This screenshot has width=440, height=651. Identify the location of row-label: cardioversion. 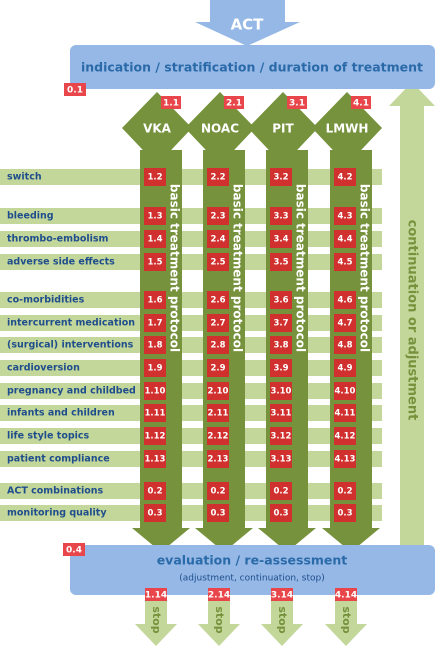
(43, 368).